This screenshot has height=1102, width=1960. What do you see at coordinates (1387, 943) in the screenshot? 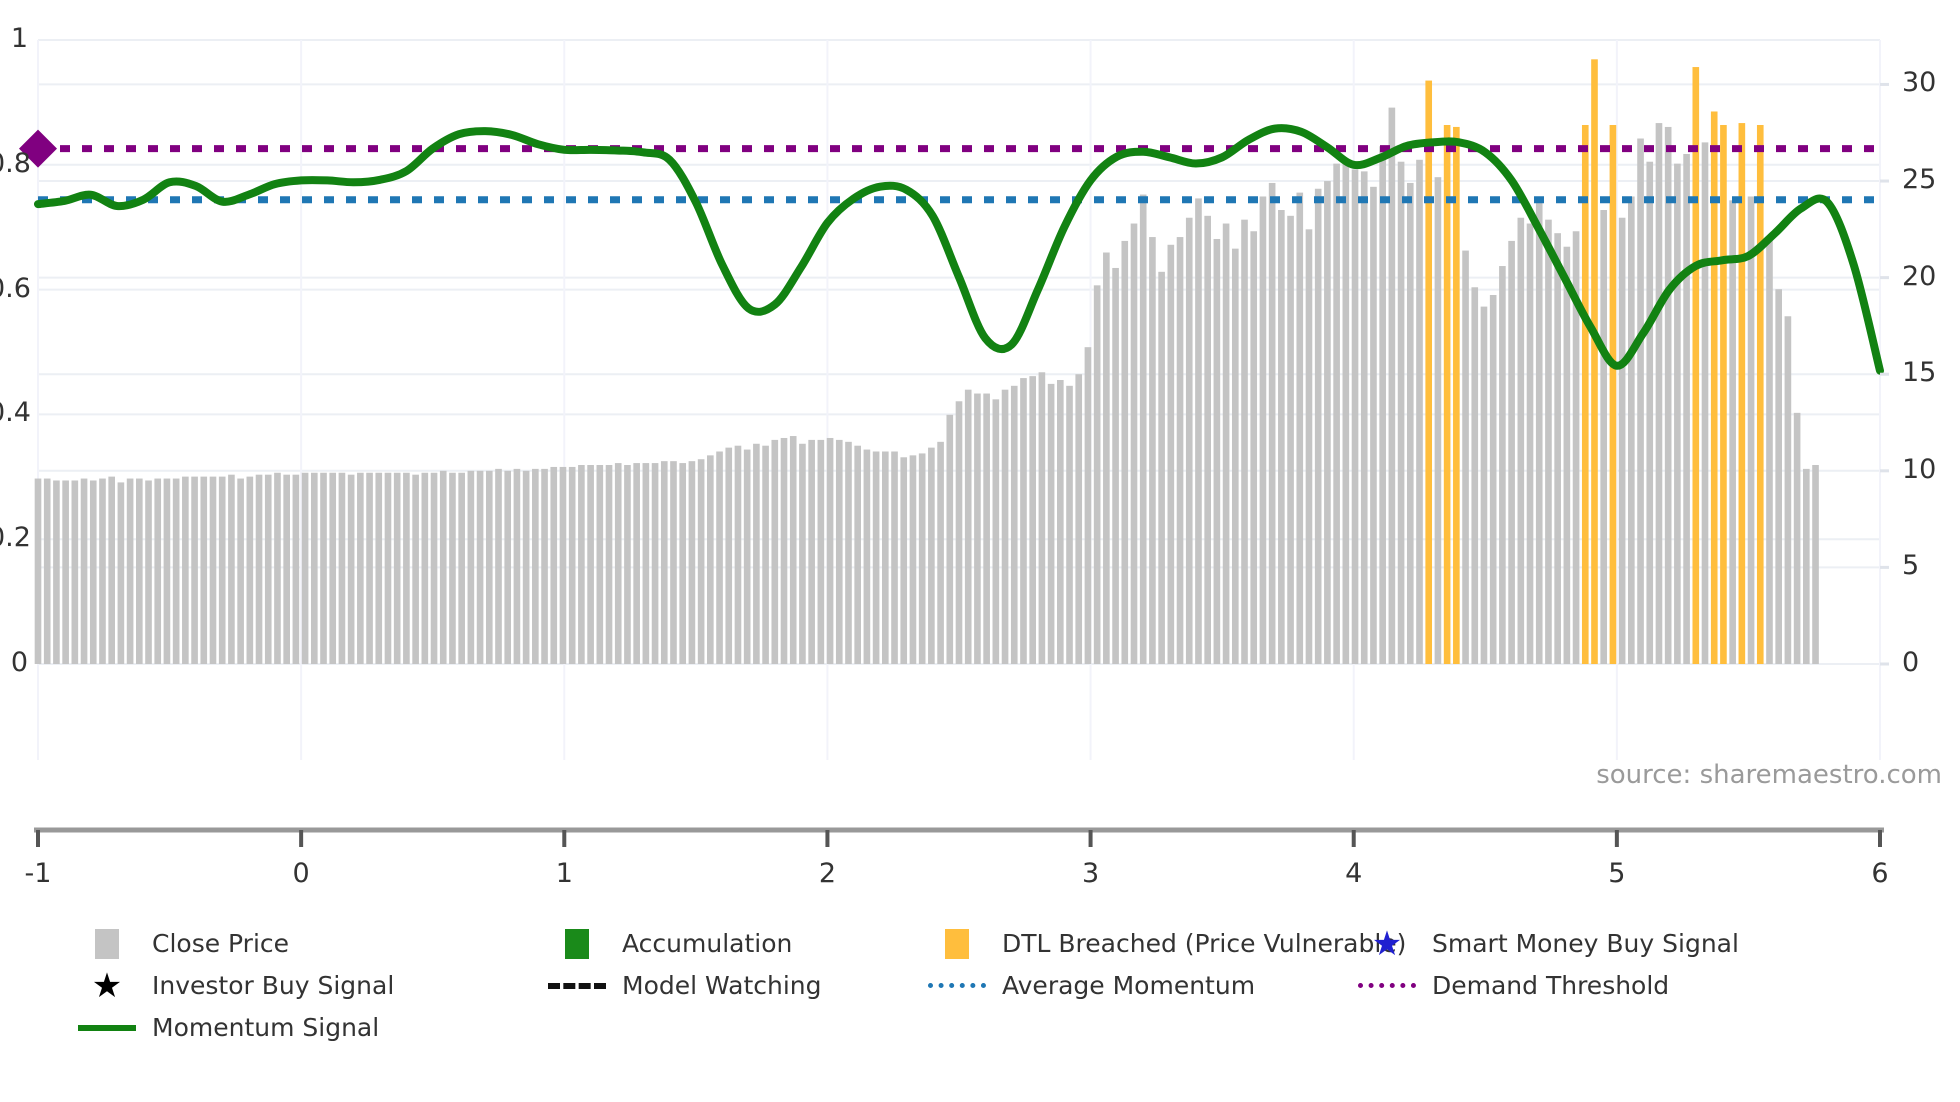
I see `star-icon: ★` at bounding box center [1387, 943].